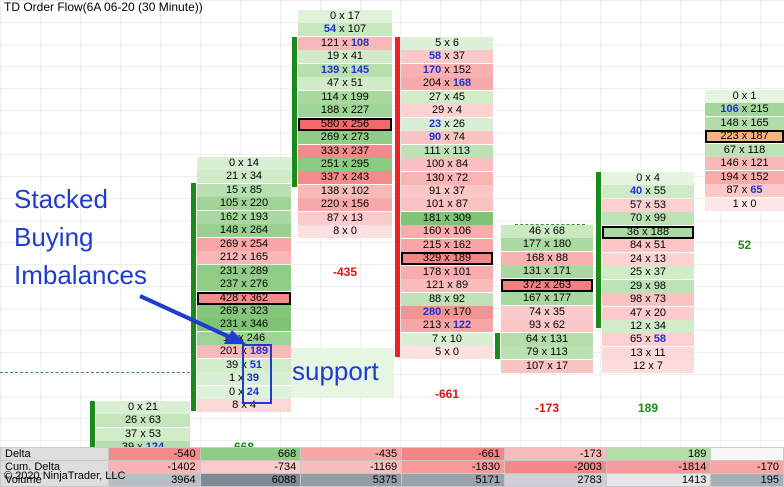 This screenshot has width=784, height=487. Describe the element at coordinates (154, 467) in the screenshot. I see `stats-cell: -1402` at that location.